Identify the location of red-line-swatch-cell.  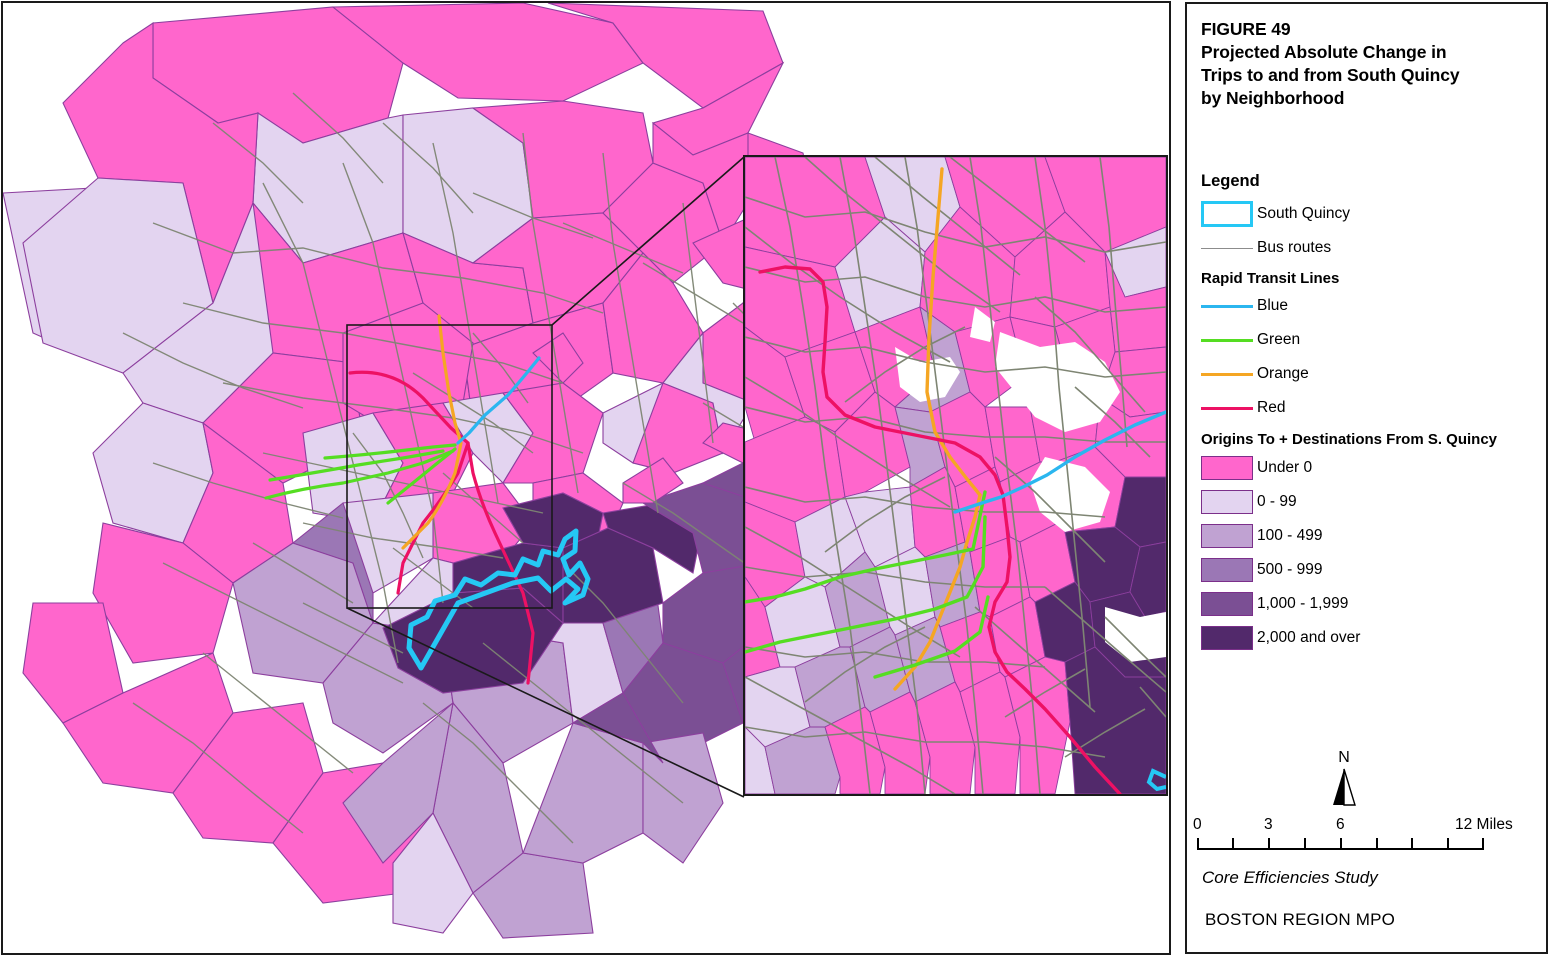
(1229, 408).